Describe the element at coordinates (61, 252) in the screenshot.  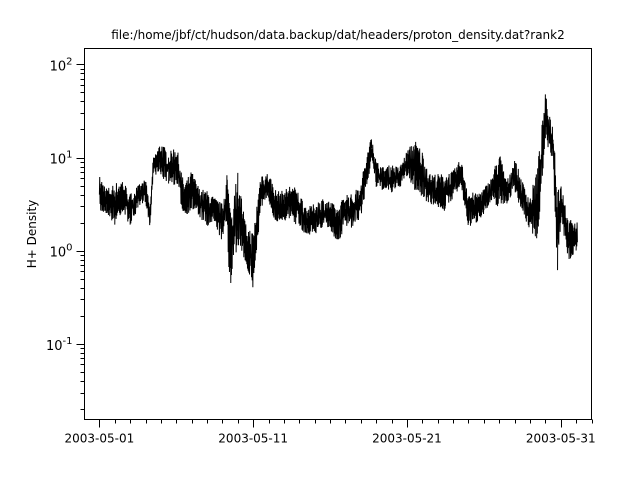
I see `y-tick-label: 10⁰` at that location.